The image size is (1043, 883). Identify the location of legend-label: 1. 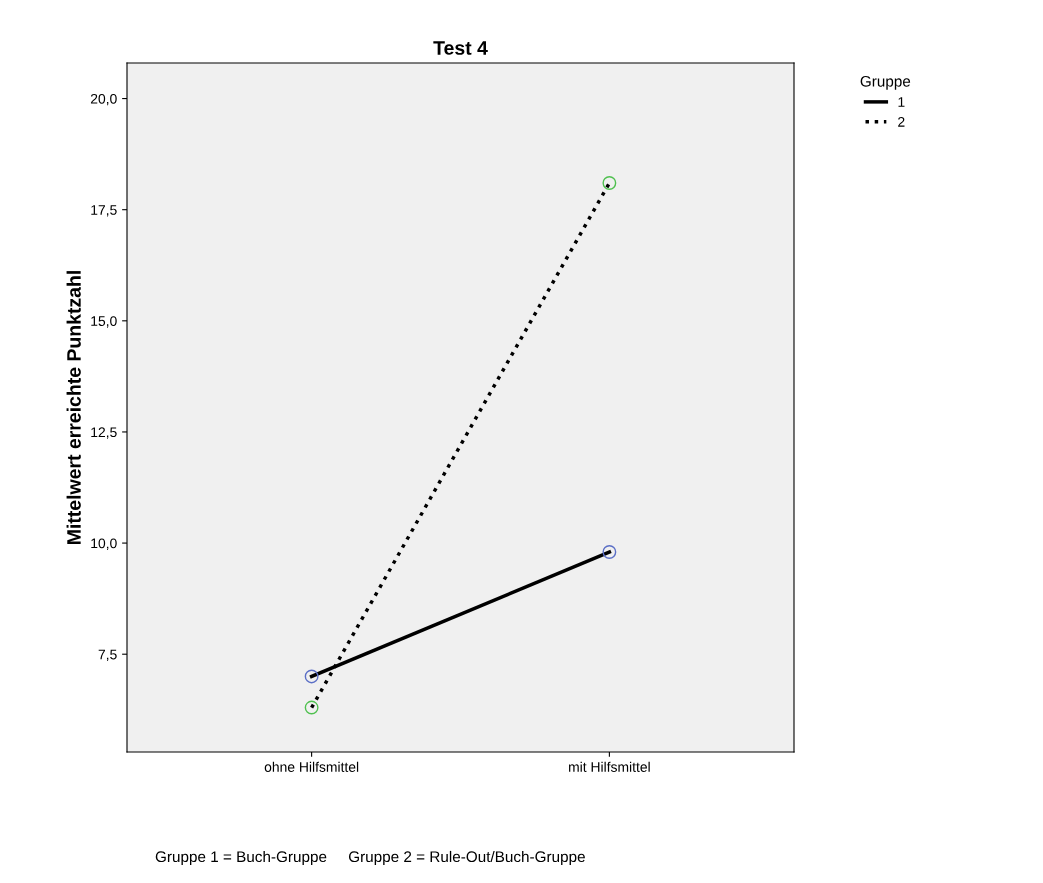
(901, 102).